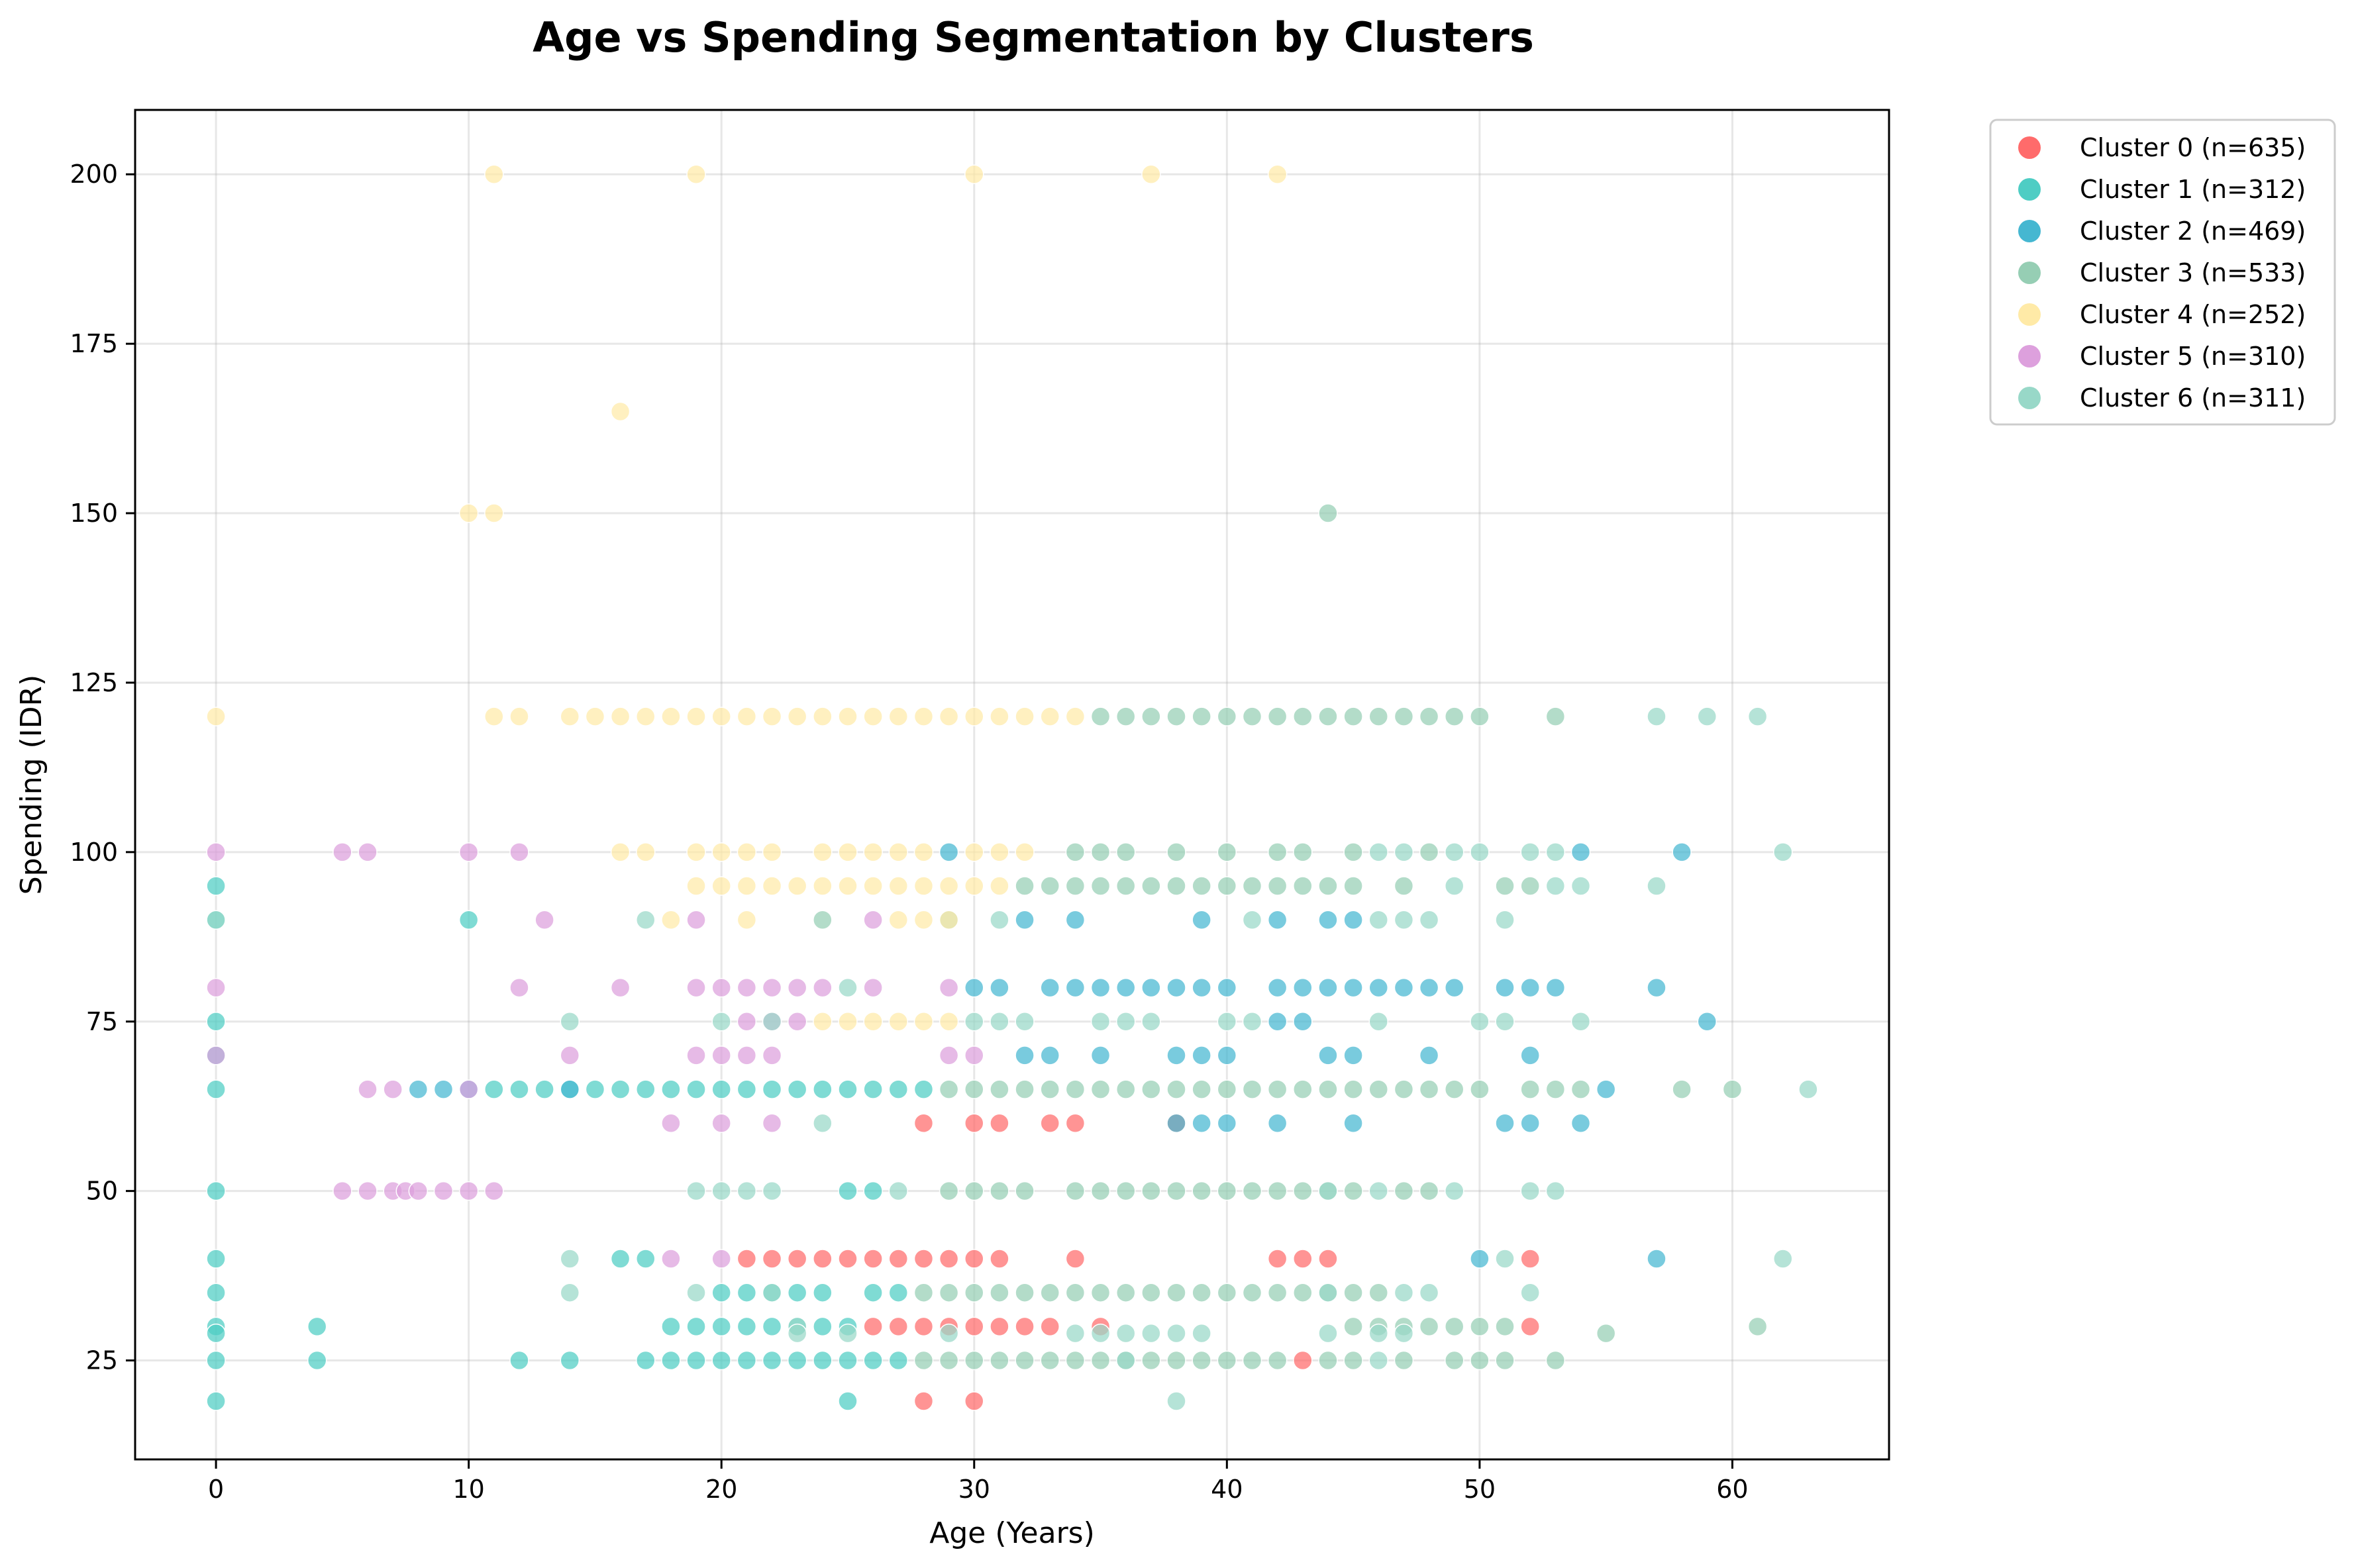  I want to click on y-tick-label: 125, so click(94, 682).